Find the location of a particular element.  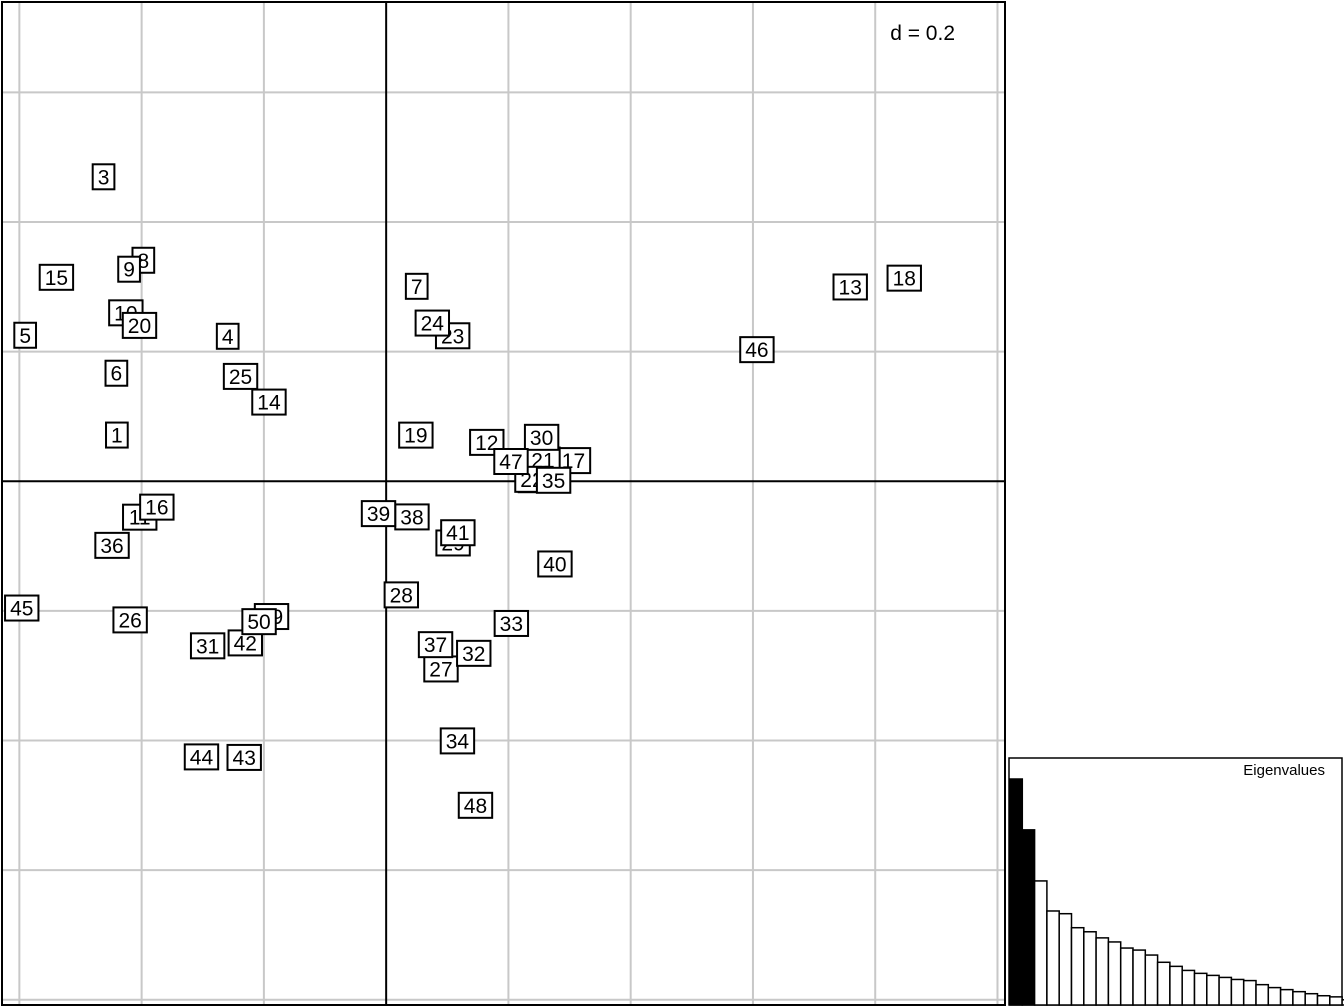

point-label: 41 is located at coordinates (458, 533).